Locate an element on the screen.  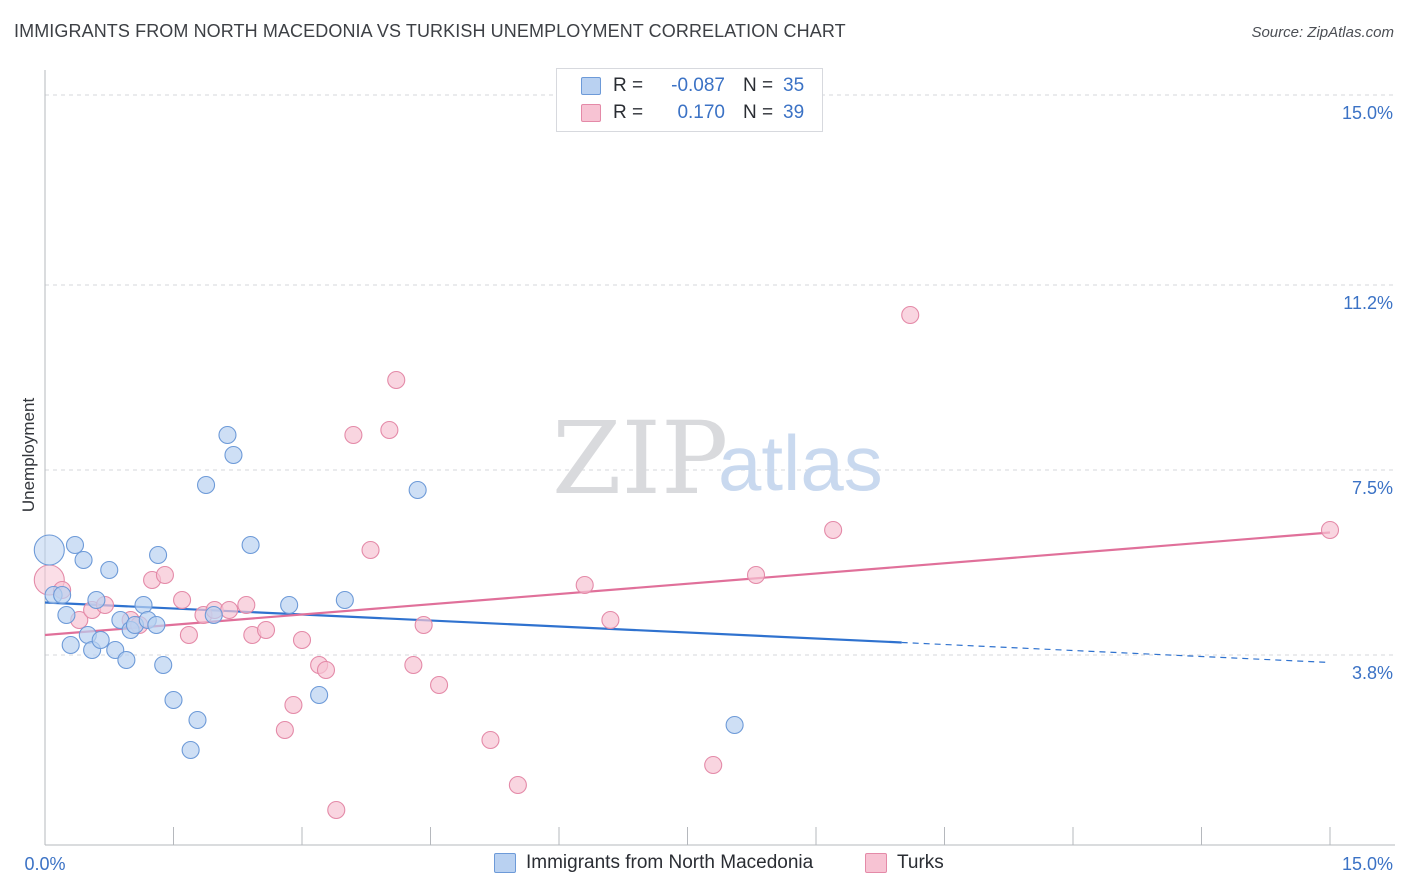
correlation-legend: R = -0.087 N = 35 R = 0.170 N = 39 is located at coordinates (689, 100).